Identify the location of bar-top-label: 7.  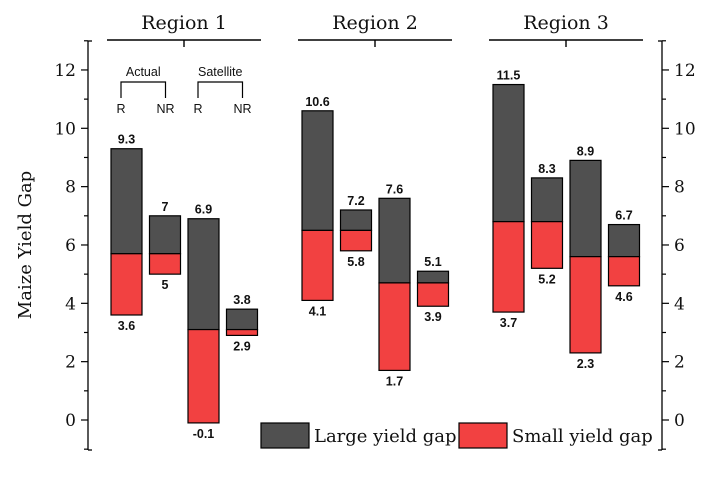
(165, 207).